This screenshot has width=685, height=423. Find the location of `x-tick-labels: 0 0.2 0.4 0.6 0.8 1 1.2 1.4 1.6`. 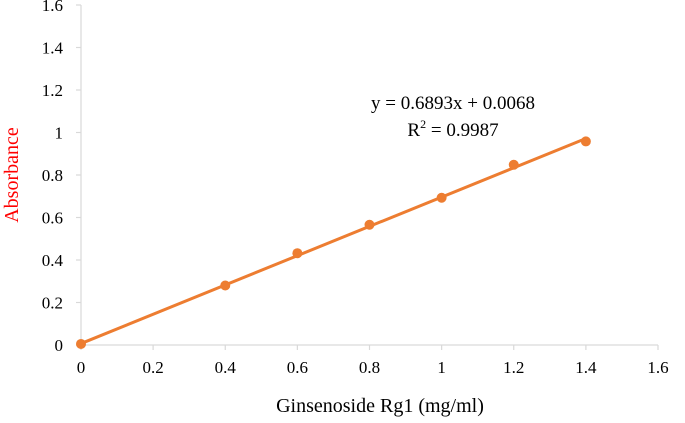

x-tick-labels: 0 0.2 0.4 0.6 0.8 1 1.2 1.4 1.6 is located at coordinates (373, 361).